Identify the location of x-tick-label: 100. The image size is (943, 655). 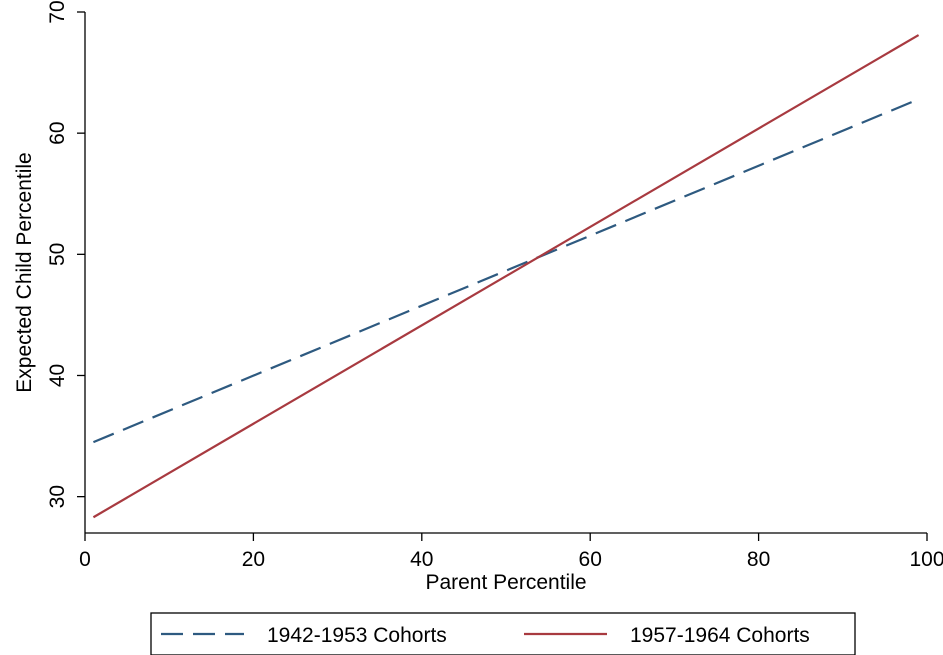
(926, 559).